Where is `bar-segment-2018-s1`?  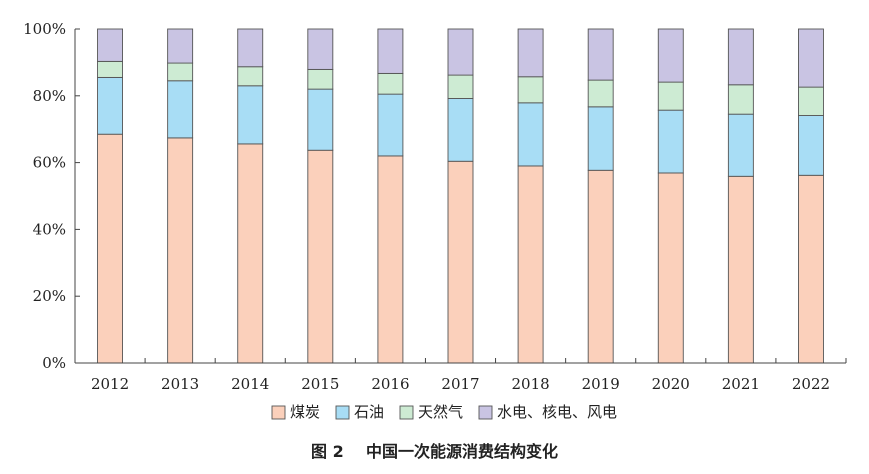
bar-segment-2018-s1 is located at coordinates (530, 134).